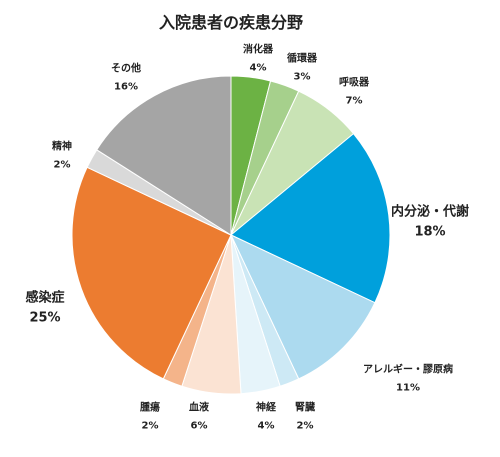 The image size is (500, 457). What do you see at coordinates (266, 426) in the screenshot?
I see `slice-value-label-6: 4%` at bounding box center [266, 426].